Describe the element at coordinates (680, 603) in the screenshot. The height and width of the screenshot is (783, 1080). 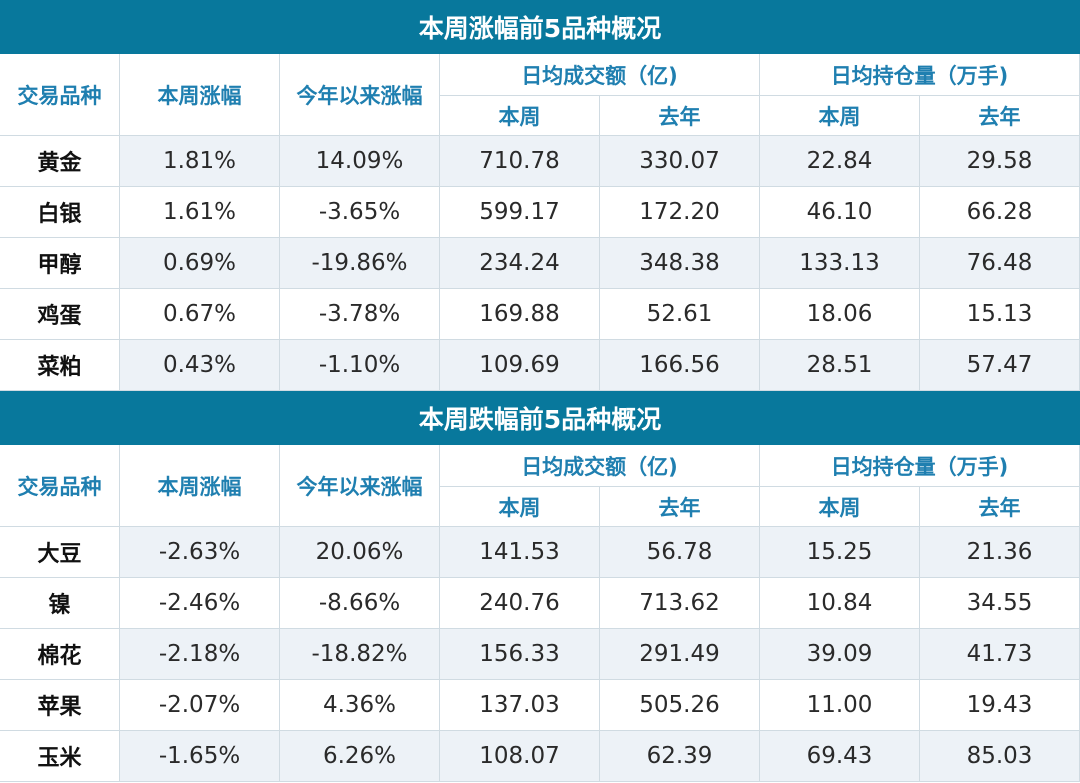
I see `turnover-last-year-value: 713.62` at that location.